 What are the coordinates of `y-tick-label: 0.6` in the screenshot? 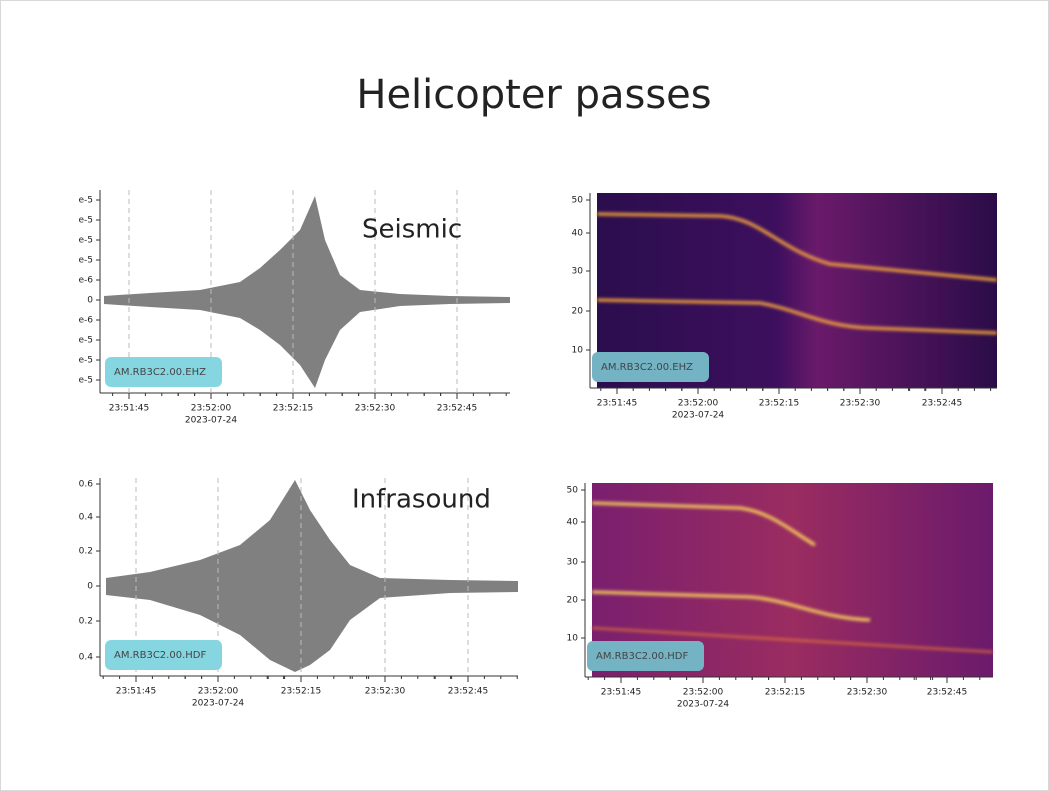 It's located at (86, 485).